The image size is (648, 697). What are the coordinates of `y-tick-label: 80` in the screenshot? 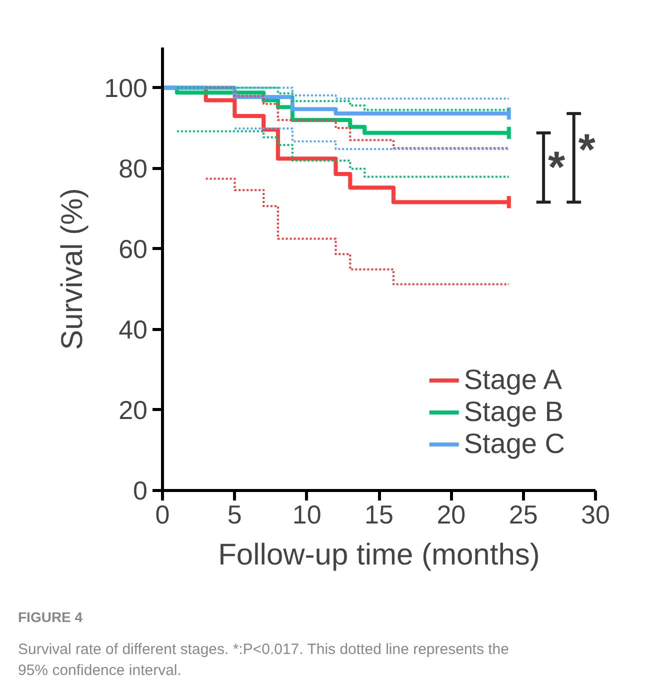 It's located at (133, 168).